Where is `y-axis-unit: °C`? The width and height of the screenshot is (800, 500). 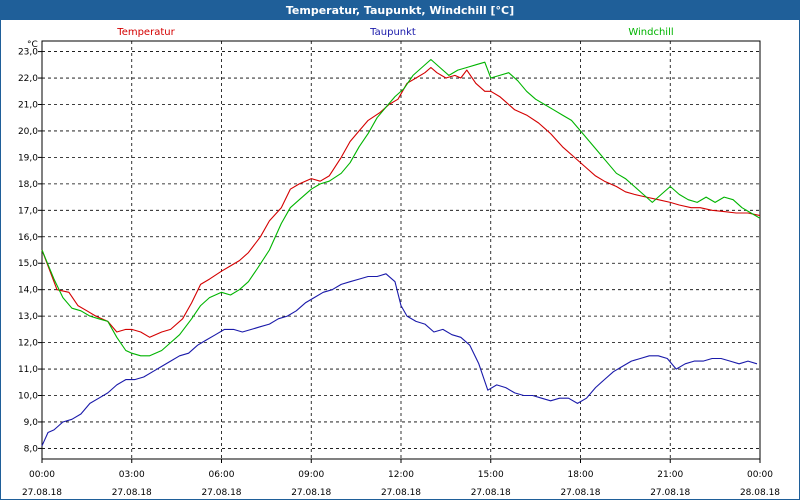 y-axis-unit: °C is located at coordinates (32, 45).